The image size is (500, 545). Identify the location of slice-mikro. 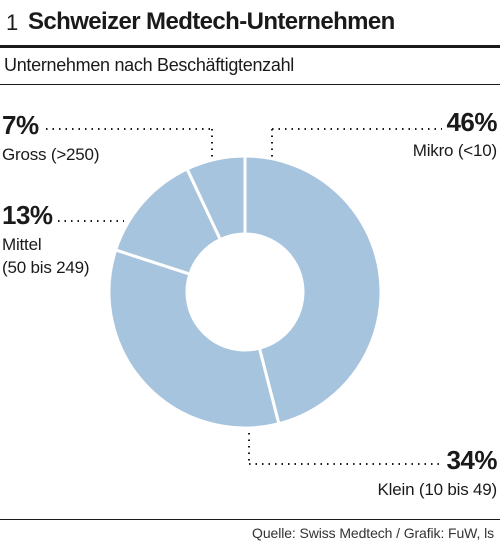
(313, 290).